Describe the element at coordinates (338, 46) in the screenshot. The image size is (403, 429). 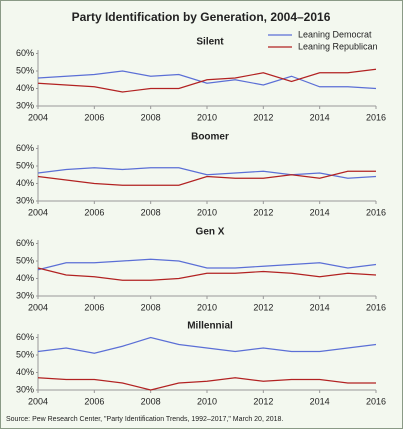
I see `legend-label: Leaning Republican` at that location.